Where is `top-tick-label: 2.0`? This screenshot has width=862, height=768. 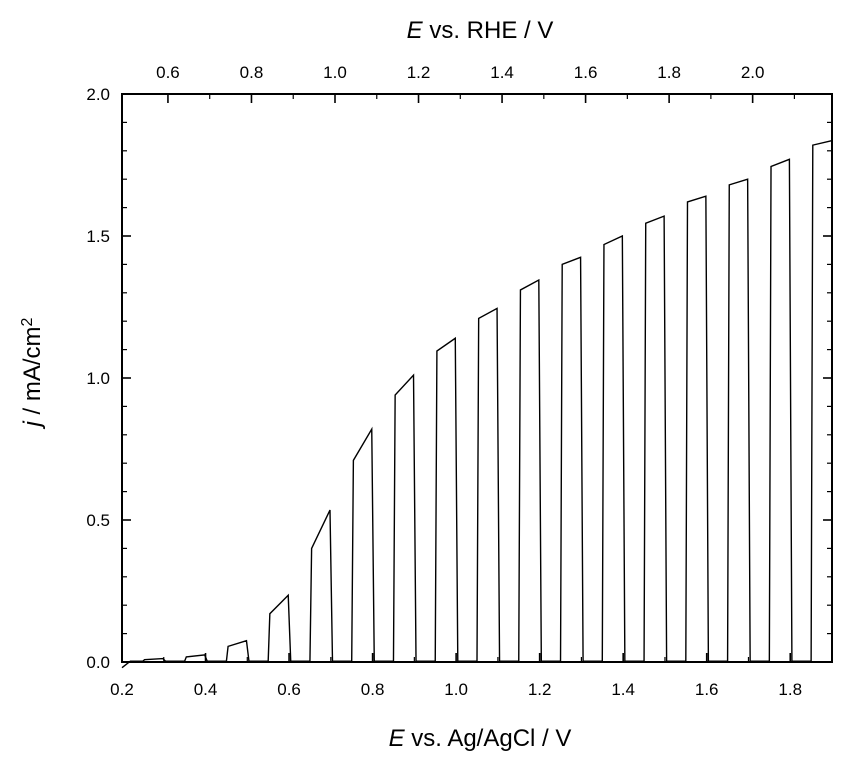 top-tick-label: 2.0 is located at coordinates (753, 72).